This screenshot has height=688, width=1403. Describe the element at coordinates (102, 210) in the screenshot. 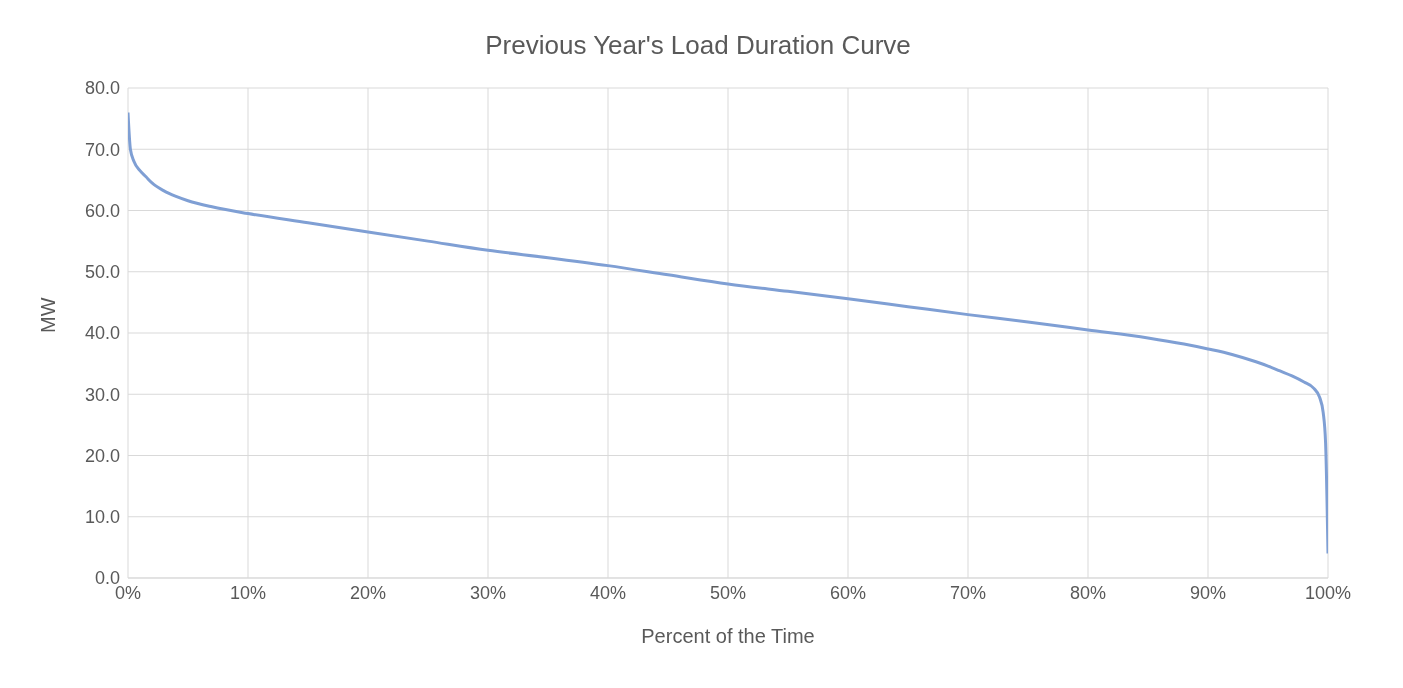

I see `y-tick-label: 60.0` at that location.